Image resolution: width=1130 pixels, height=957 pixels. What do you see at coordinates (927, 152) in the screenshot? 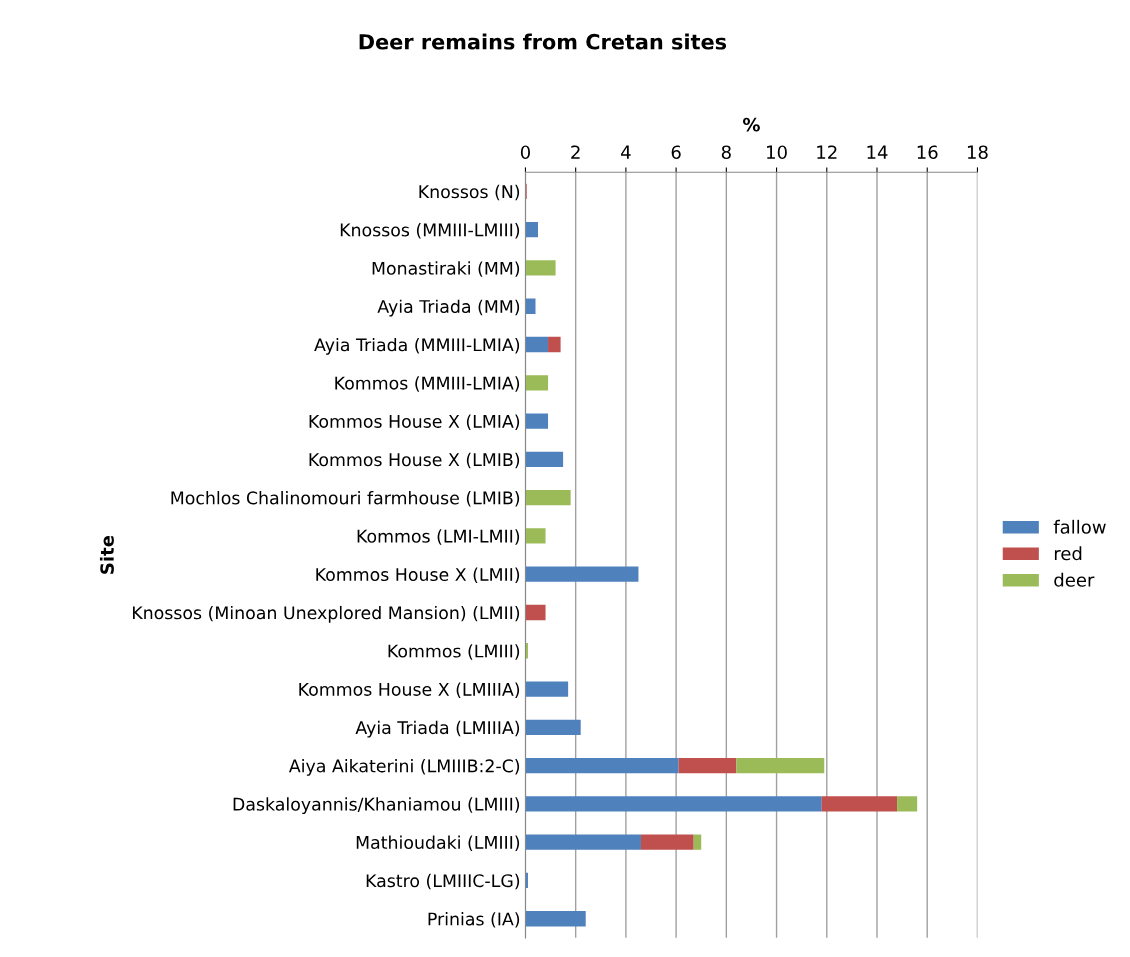
I see `x-tick-label: 16` at bounding box center [927, 152].